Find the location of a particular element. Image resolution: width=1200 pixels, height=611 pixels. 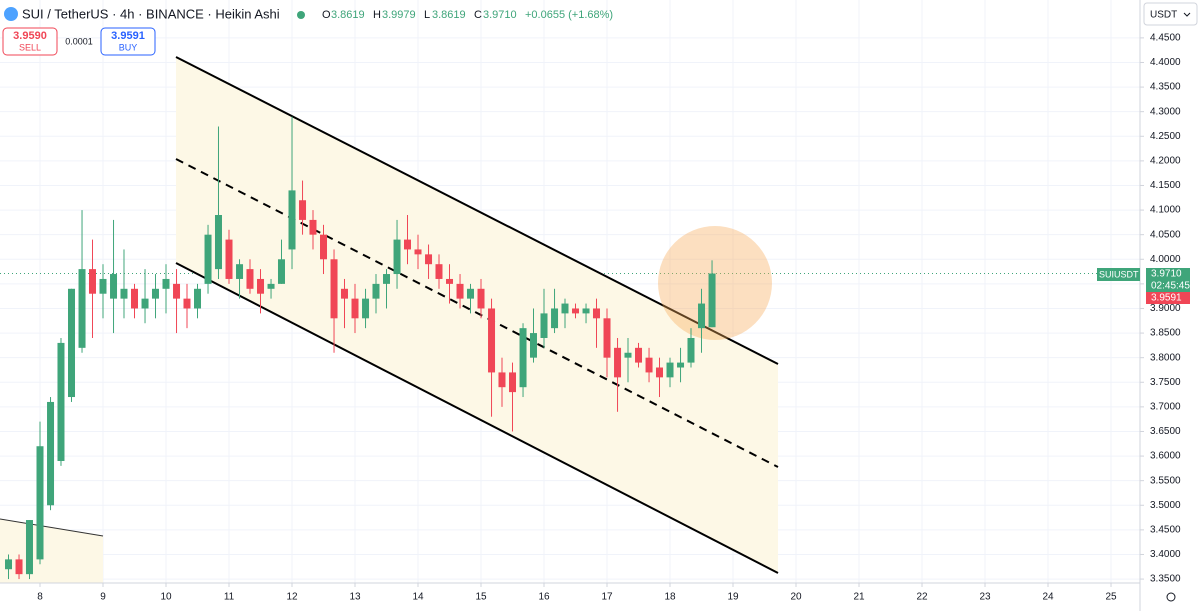

last-price-tag is located at coordinates (1168, 280).